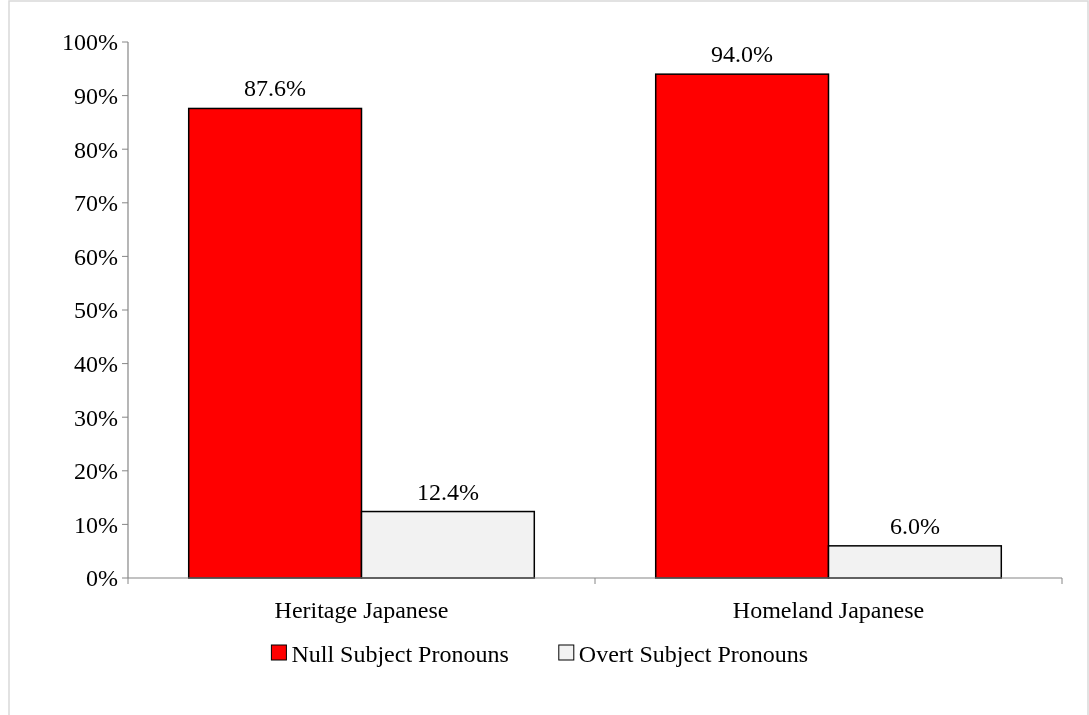 The height and width of the screenshot is (715, 1089). I want to click on data-label: 12.4%, so click(447, 491).